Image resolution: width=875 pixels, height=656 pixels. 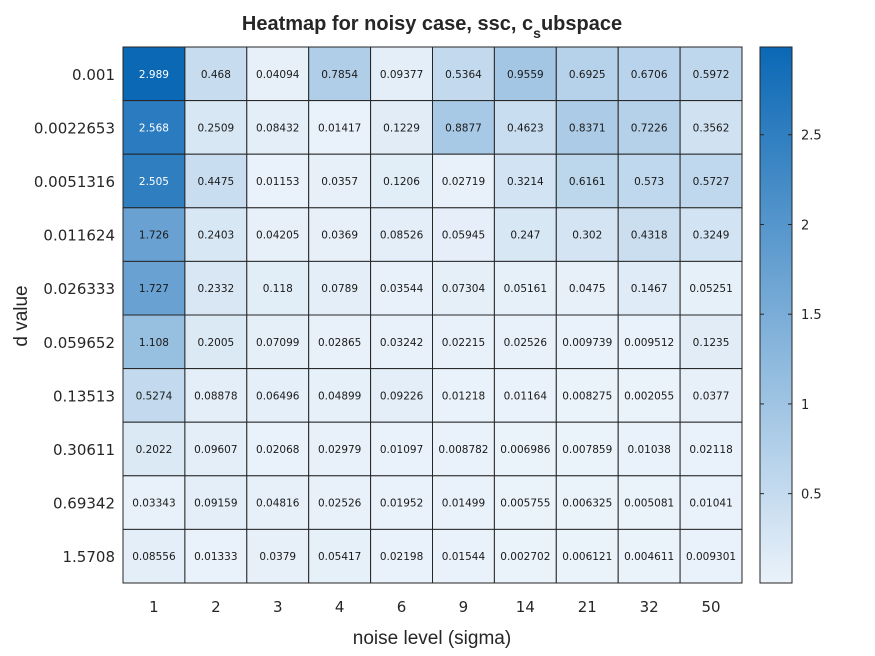 What do you see at coordinates (215, 450) in the screenshot?
I see `cell-value-label: 0.09607` at bounding box center [215, 450].